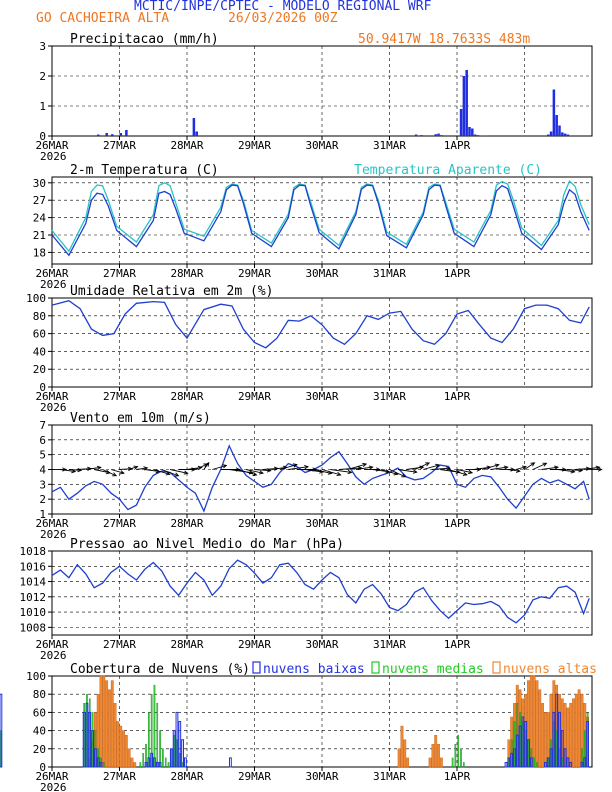  What do you see at coordinates (39, 731) in the screenshot?
I see `y-tick-label: 40` at bounding box center [39, 731].